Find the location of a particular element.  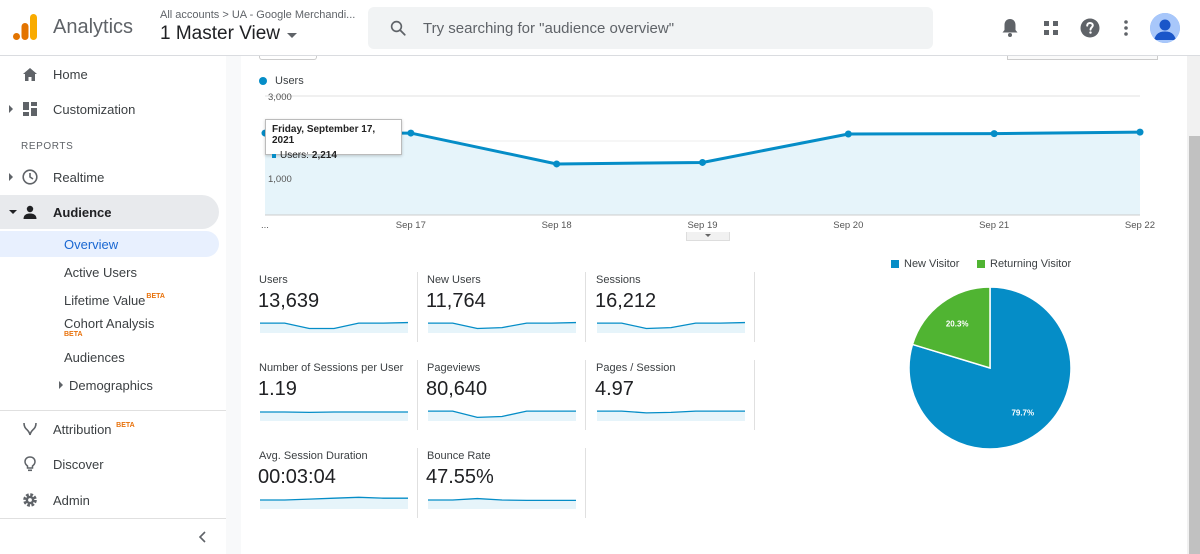

search-bar is located at coordinates (650, 28).